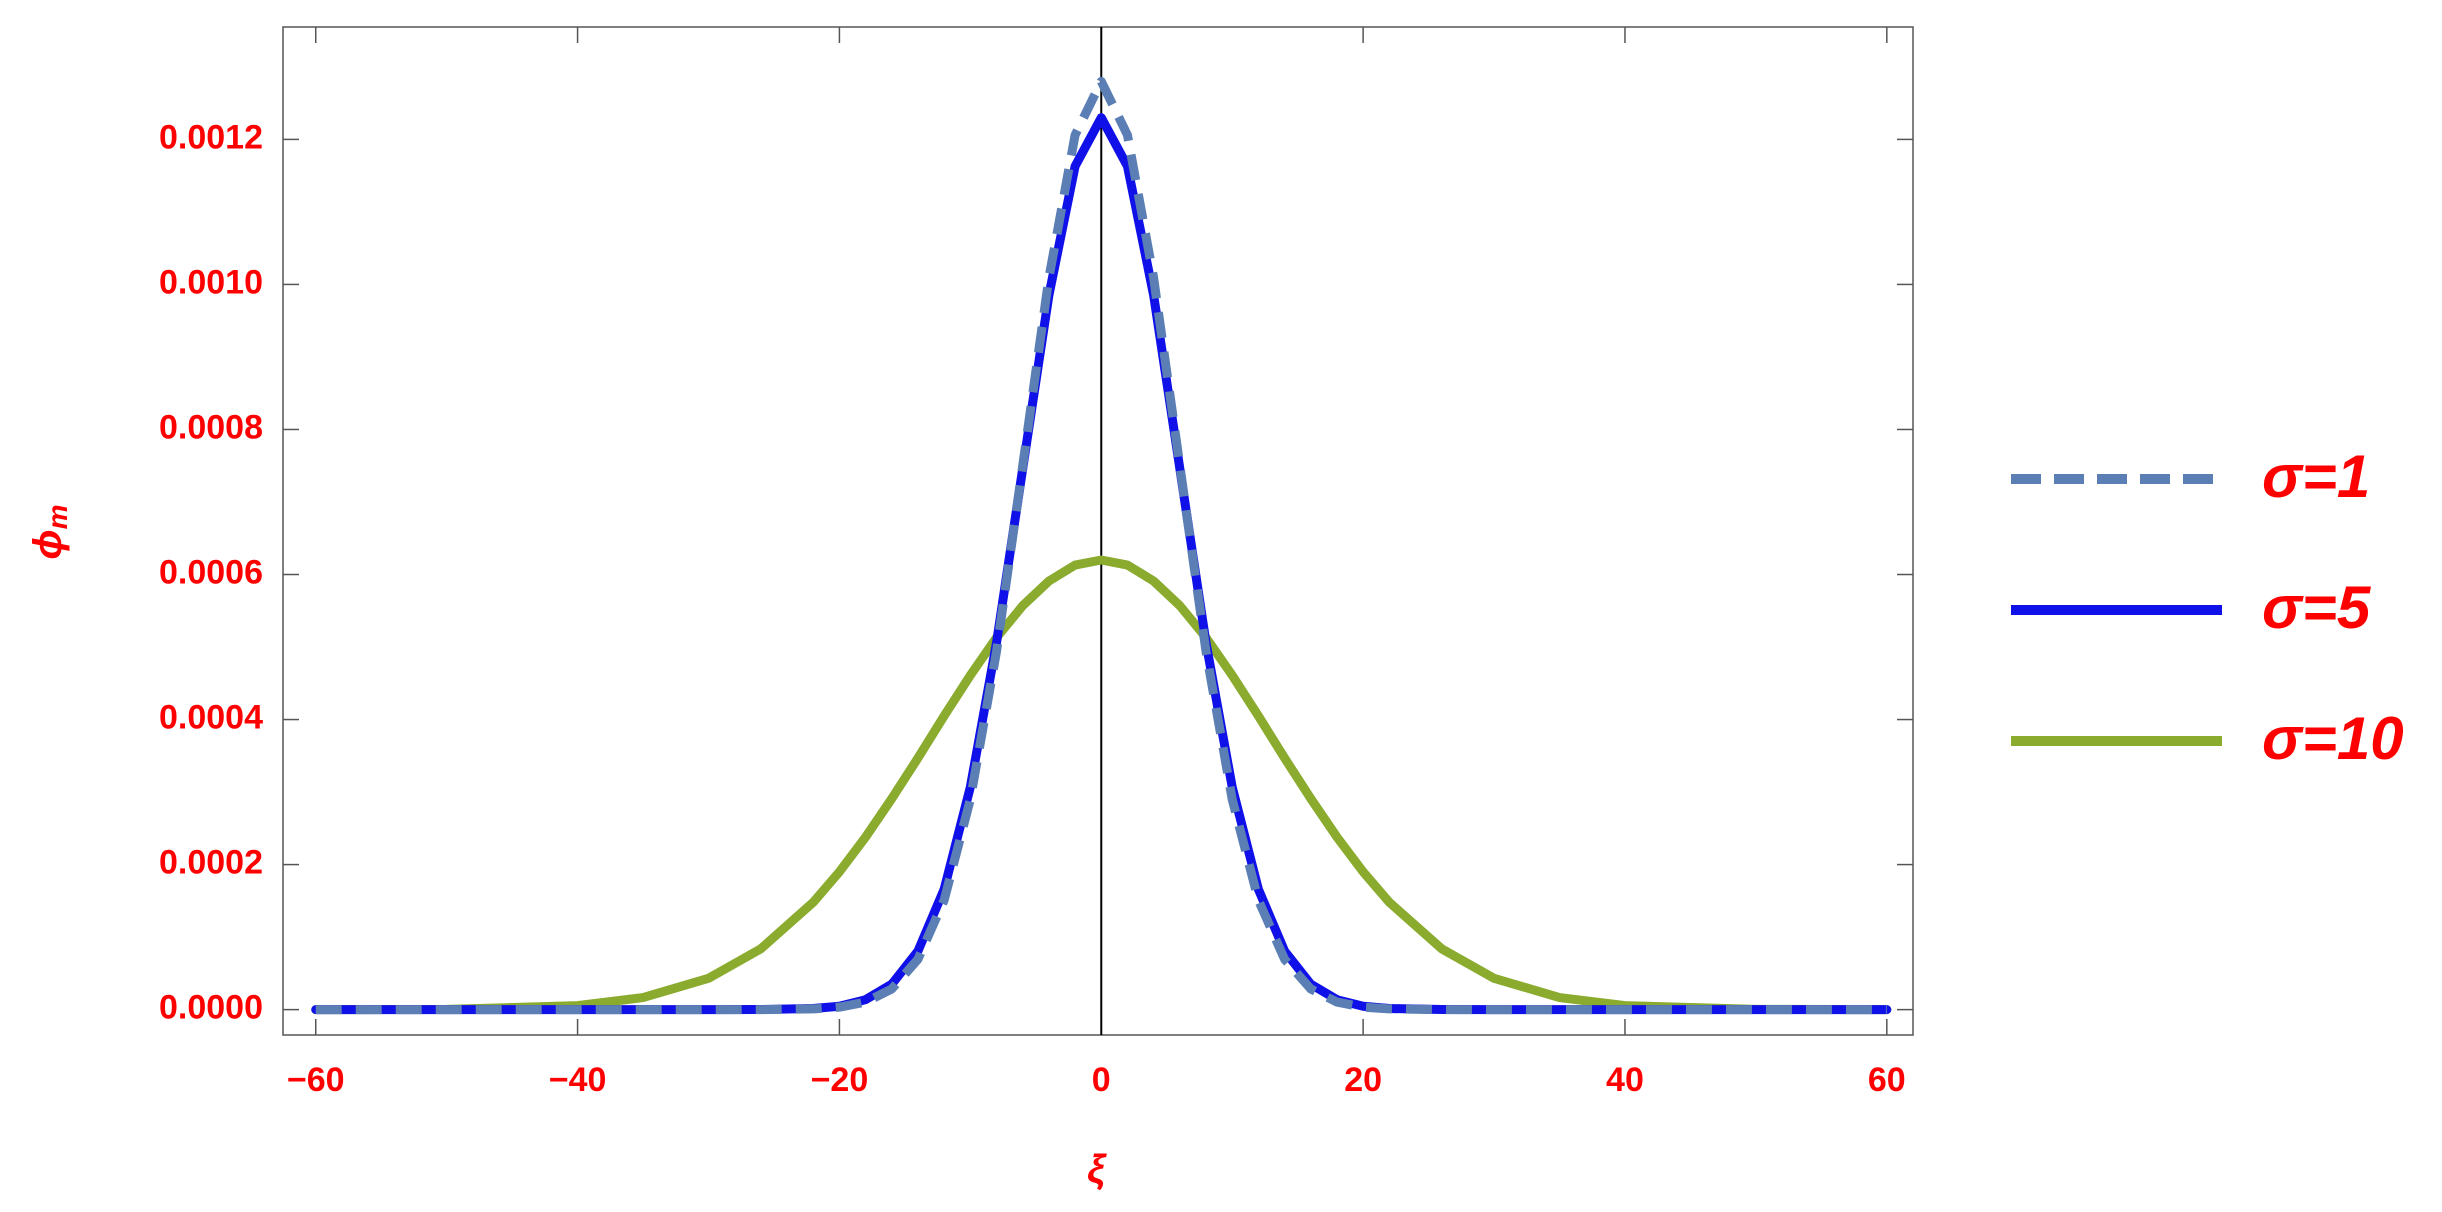 The image size is (2442, 1212). Describe the element at coordinates (211, 572) in the screenshot. I see `y-tick-label: 0.0006` at that location.